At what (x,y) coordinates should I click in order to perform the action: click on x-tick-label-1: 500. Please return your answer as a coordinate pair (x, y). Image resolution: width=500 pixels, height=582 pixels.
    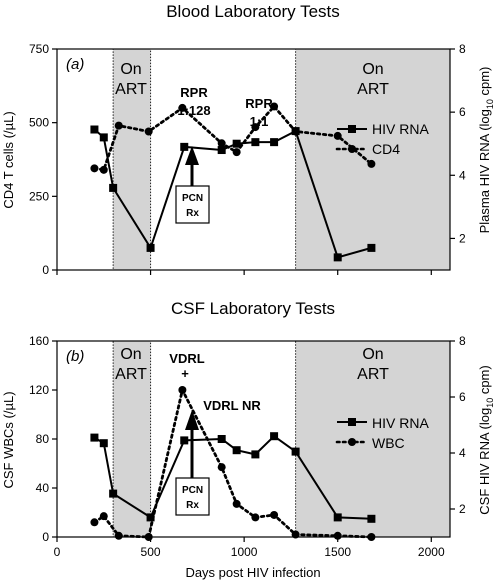
    Looking at the image, I should click on (151, 552).